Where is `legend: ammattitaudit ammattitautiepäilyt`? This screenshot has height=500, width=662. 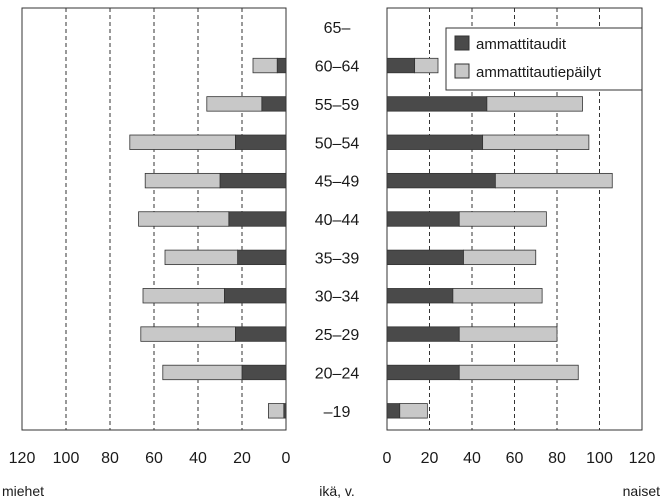 legend: ammattitaudit ammattitautiepäilyt is located at coordinates (544, 59).